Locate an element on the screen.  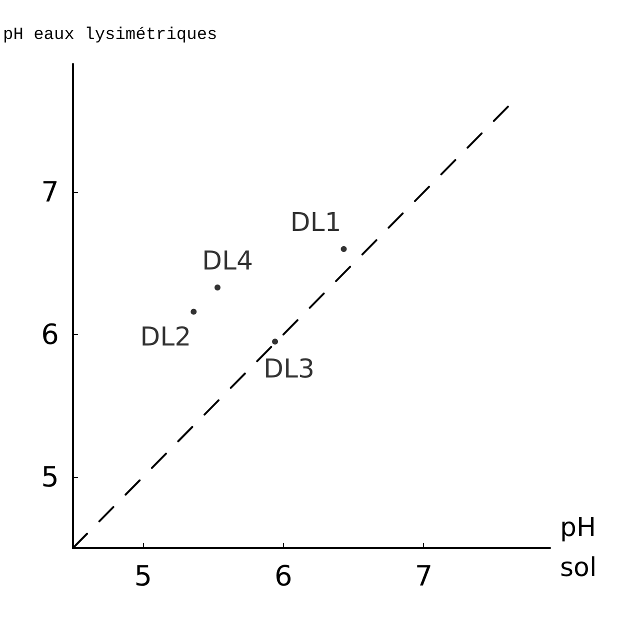
x-tick-label: 7 is located at coordinates (423, 576).